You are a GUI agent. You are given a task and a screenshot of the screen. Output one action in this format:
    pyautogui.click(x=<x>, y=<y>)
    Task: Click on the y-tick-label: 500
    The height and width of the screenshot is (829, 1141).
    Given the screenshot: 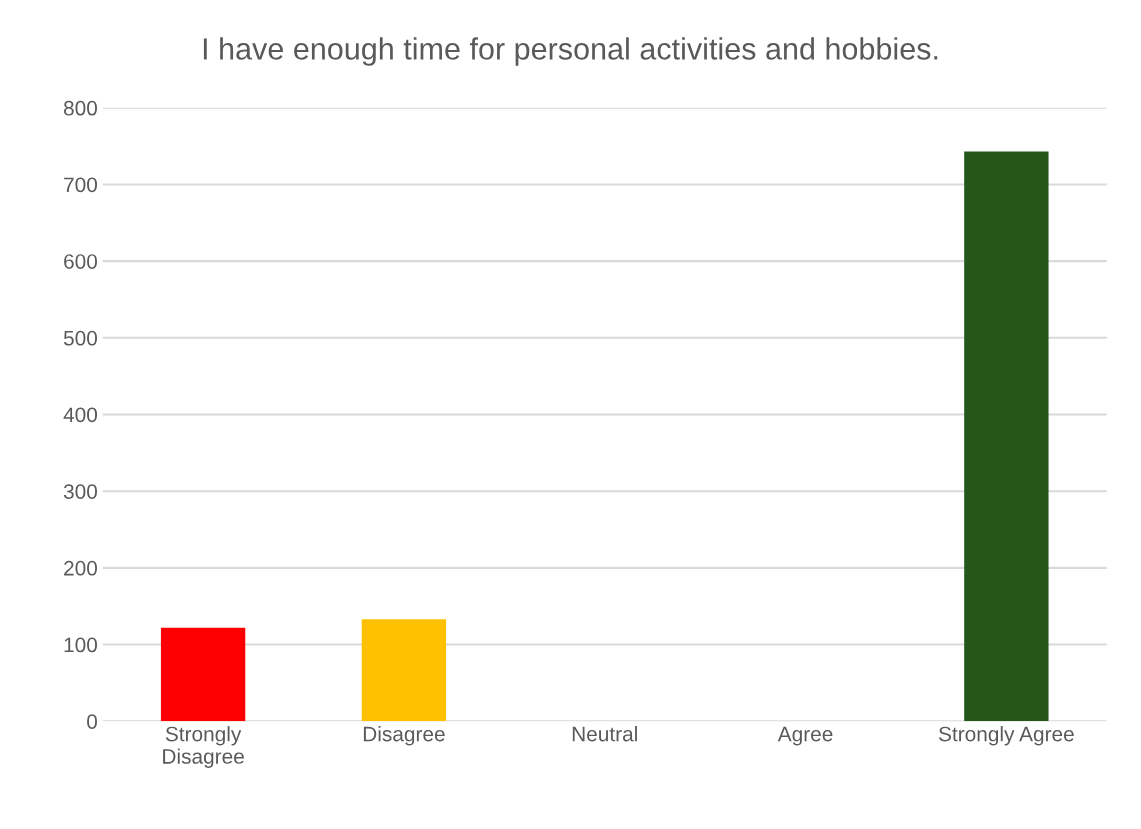 What is the action you would take?
    pyautogui.click(x=80, y=338)
    